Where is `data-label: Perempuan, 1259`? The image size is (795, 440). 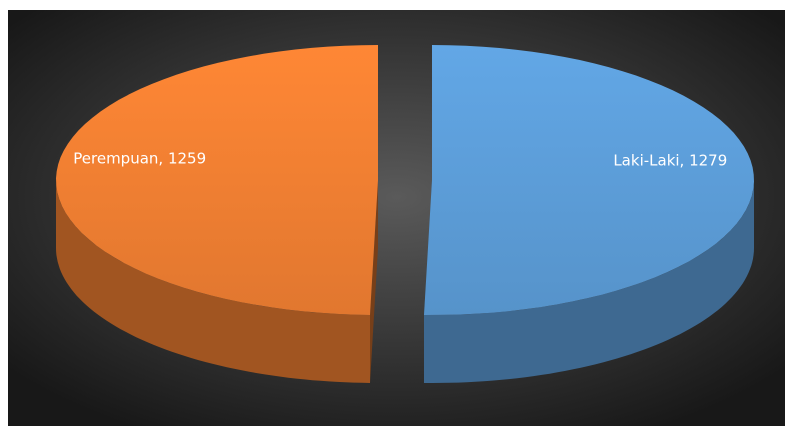 data-label: Perempuan, 1259 is located at coordinates (139, 158).